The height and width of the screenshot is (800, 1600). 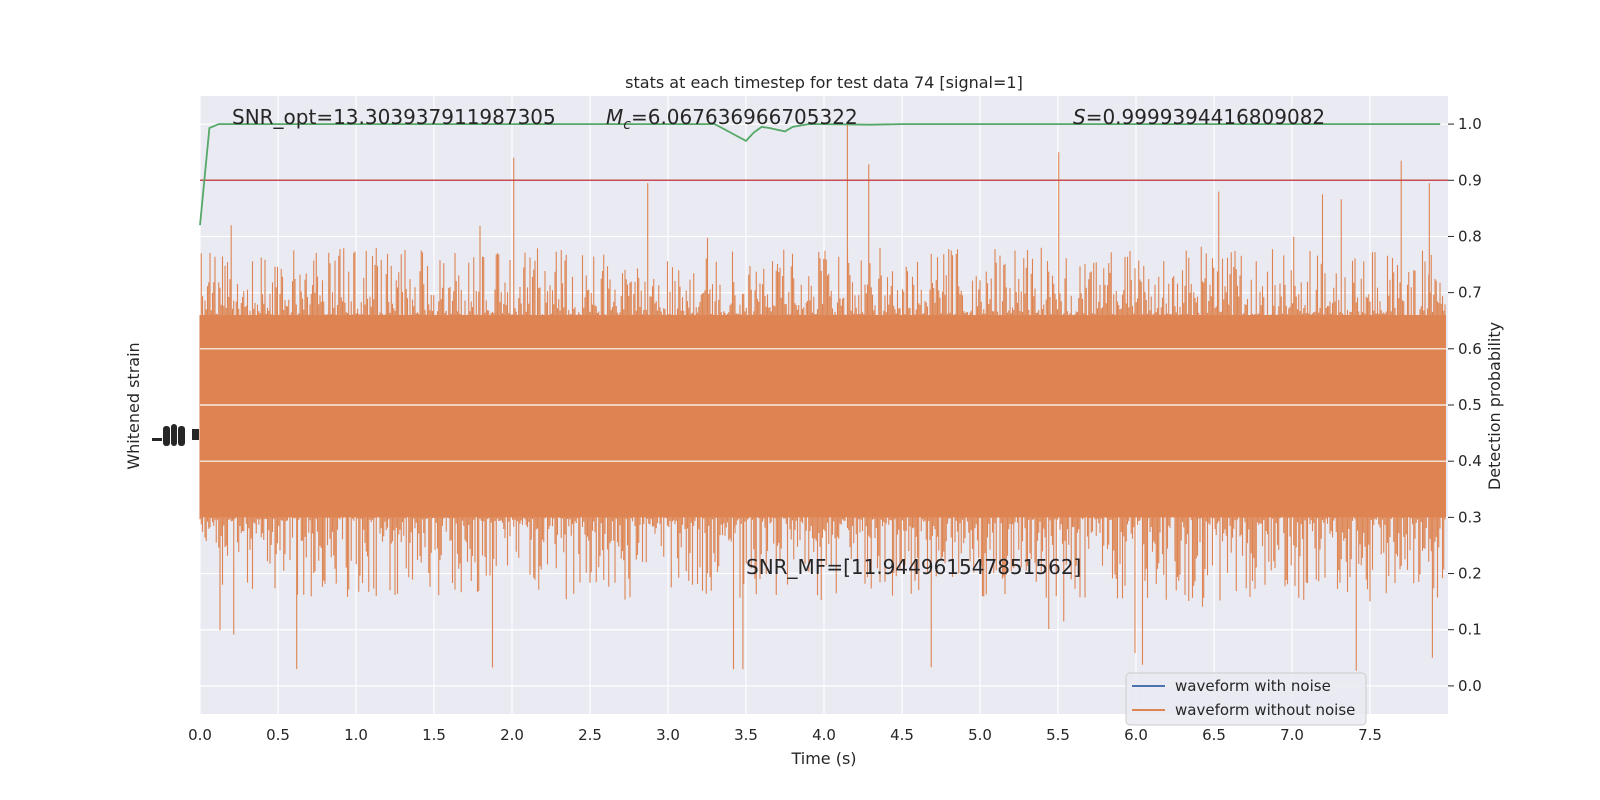 I want to click on x-tick-label: 1.5, so click(x=434, y=735).